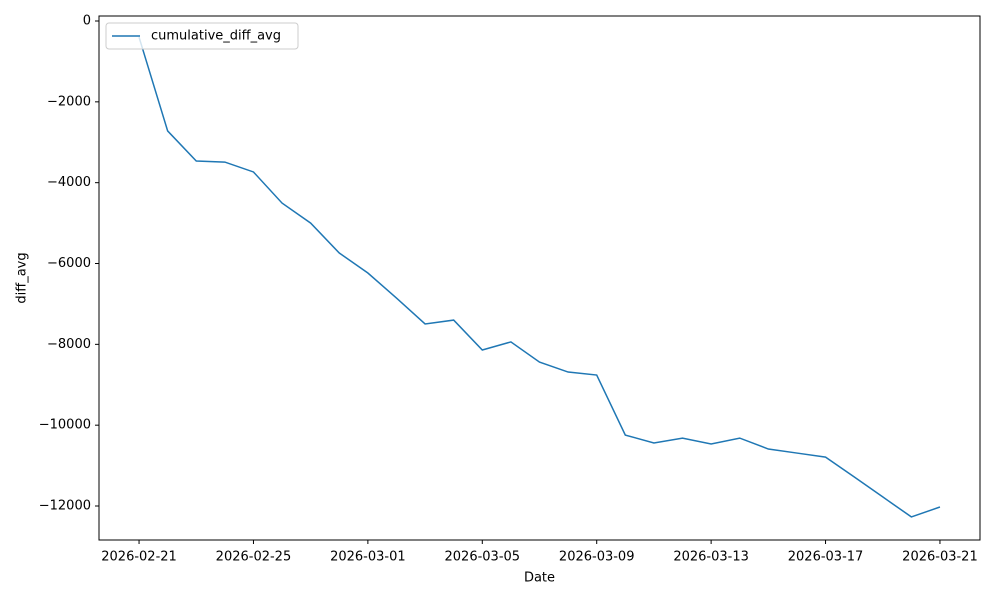  What do you see at coordinates (69, 263) in the screenshot?
I see `y-tick-label: −6000` at bounding box center [69, 263].